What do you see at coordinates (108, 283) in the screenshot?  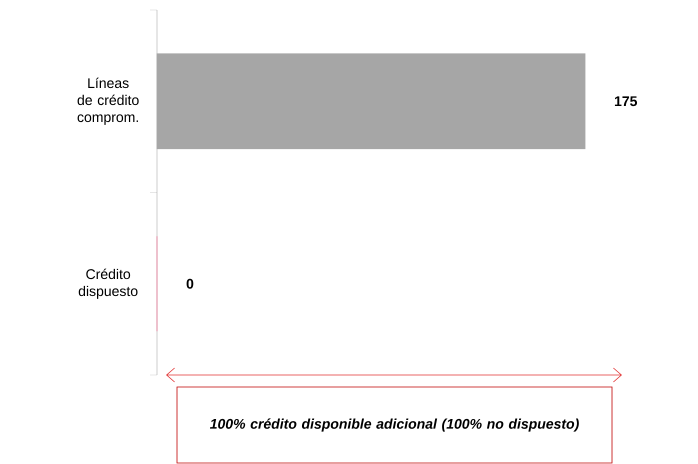 I see `y-tick-label: Crédito dispuesto` at bounding box center [108, 283].